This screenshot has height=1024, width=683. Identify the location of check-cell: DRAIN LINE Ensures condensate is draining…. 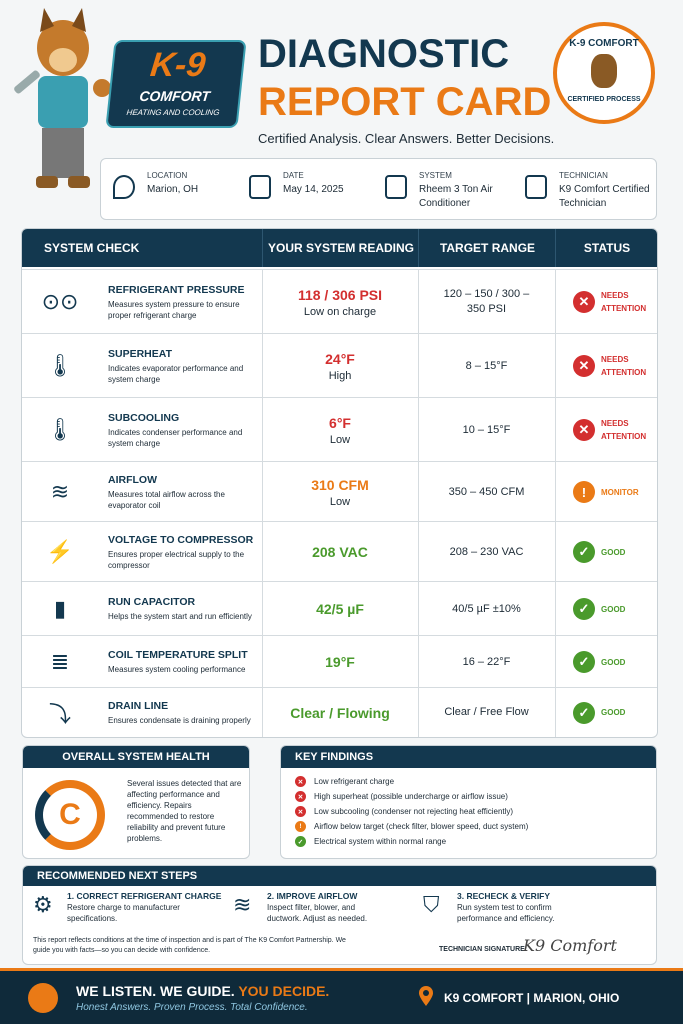
(183, 712).